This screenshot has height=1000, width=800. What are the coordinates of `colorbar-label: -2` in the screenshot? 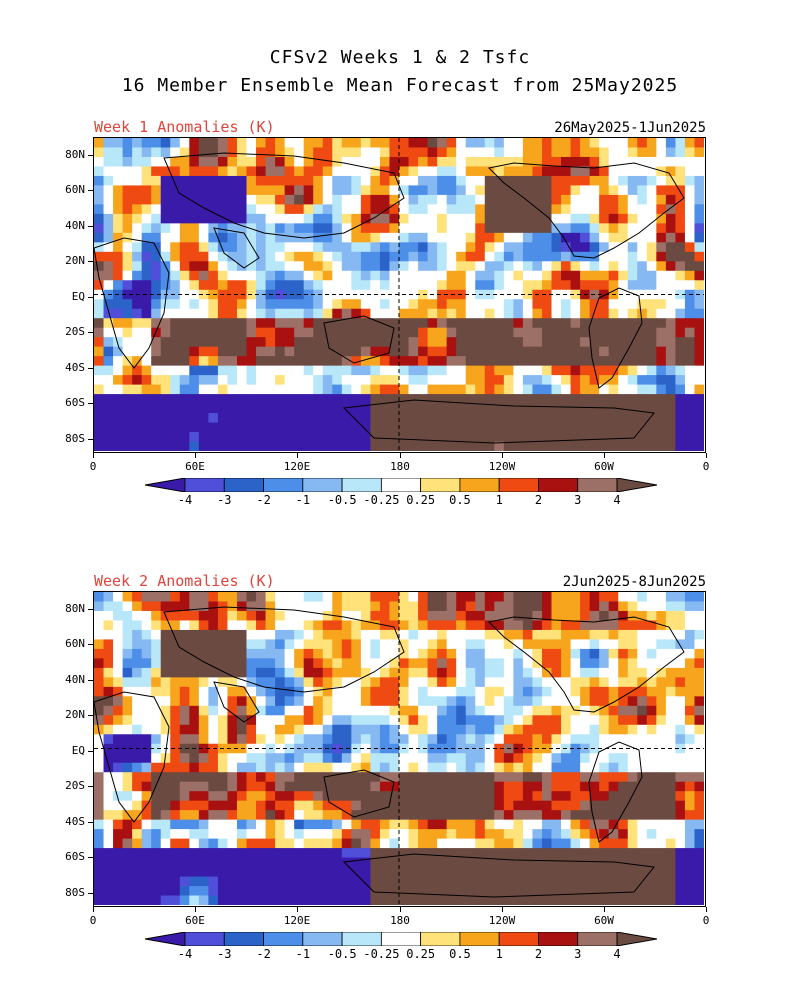 It's located at (263, 954).